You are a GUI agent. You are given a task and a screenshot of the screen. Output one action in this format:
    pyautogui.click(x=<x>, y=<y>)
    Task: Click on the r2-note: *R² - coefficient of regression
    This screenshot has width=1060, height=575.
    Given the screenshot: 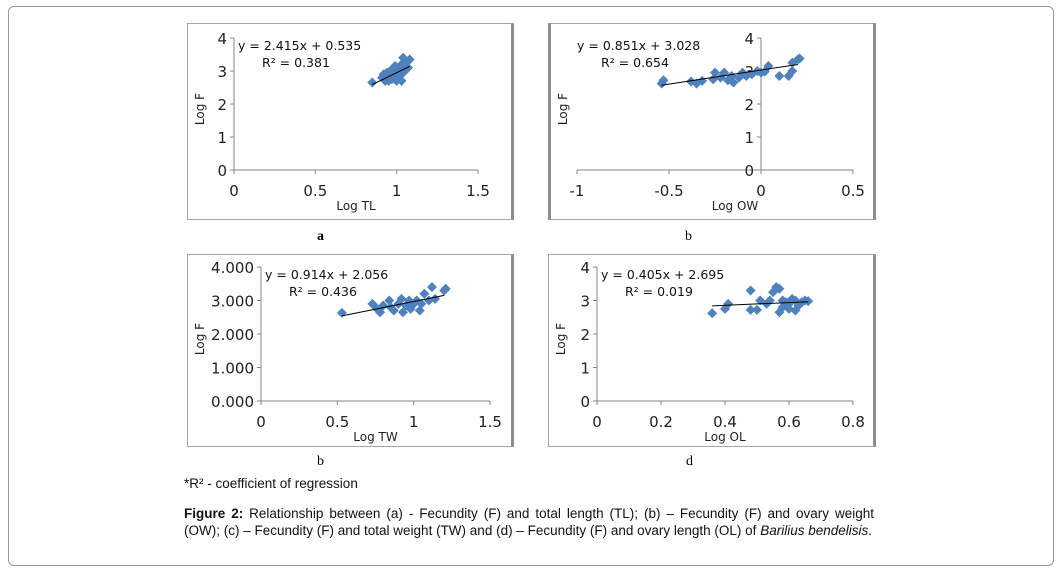 What is the action you would take?
    pyautogui.click(x=271, y=483)
    